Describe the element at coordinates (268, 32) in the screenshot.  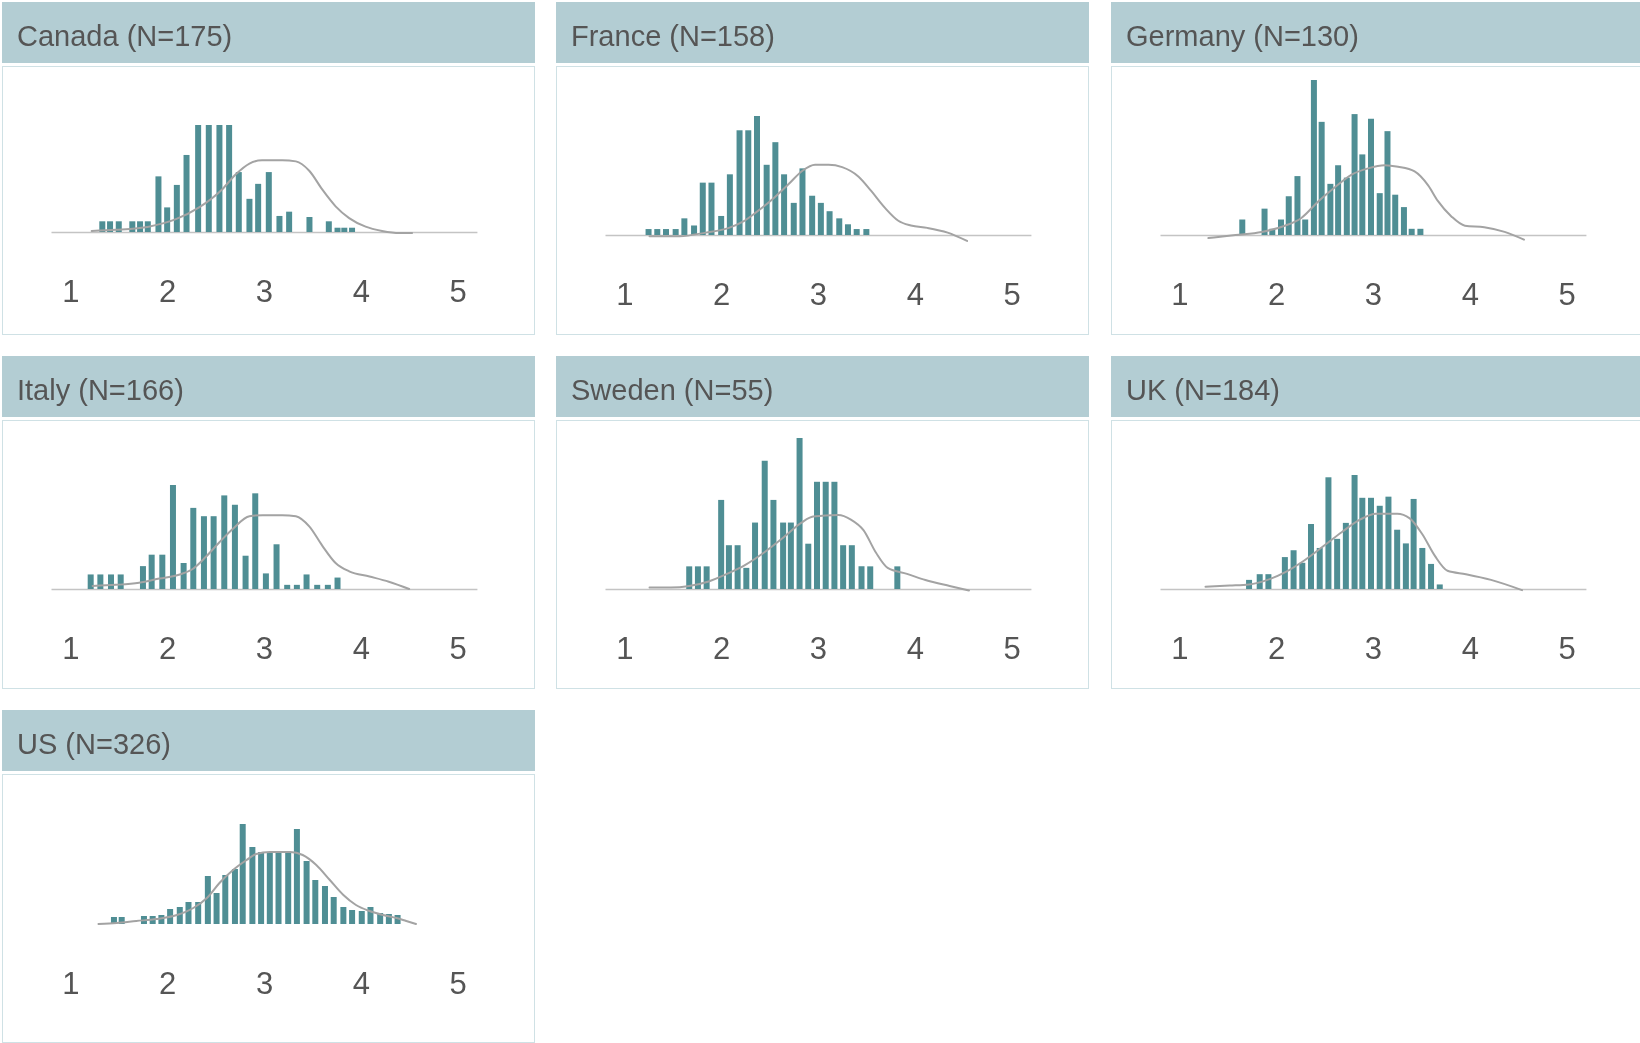
I see `chart-title: Canada (N=175)` at that location.